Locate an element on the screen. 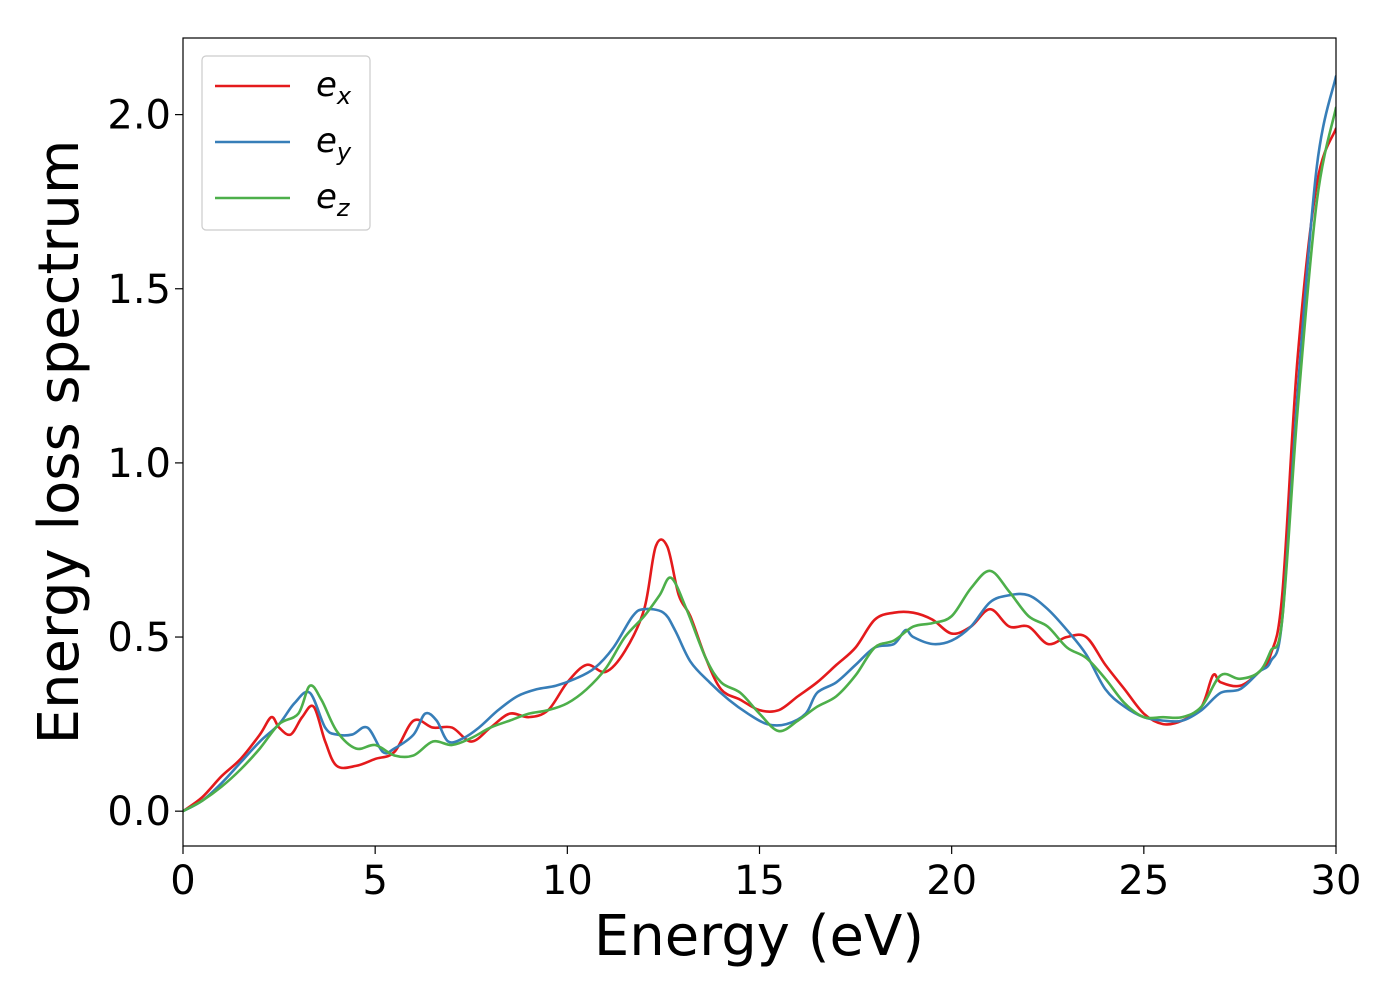 This screenshot has width=1400, height=1000. x-tick-label: 15 is located at coordinates (759, 881).